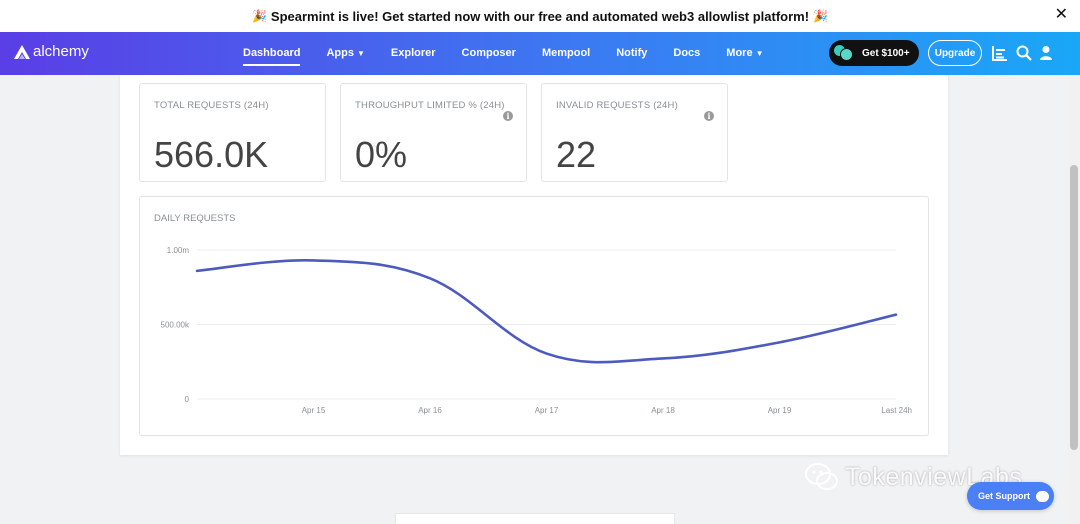 The image size is (1080, 524). I want to click on search-icon, so click(1024, 53).